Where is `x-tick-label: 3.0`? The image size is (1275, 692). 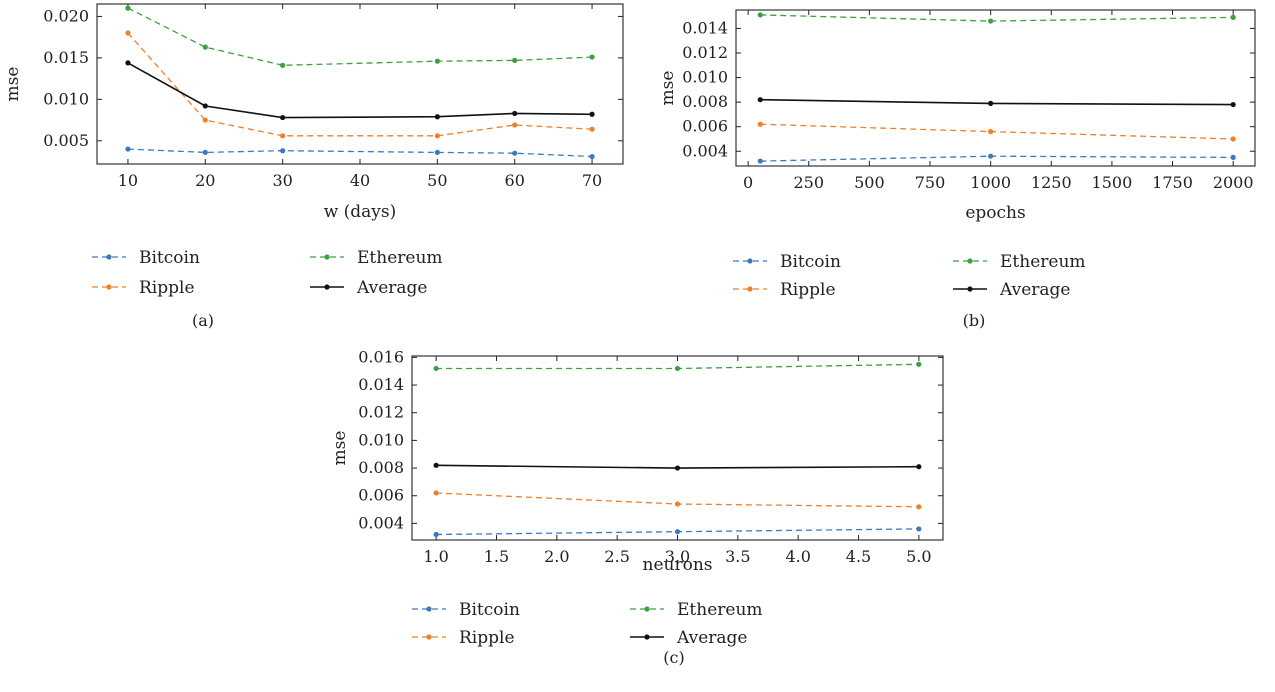
x-tick-label: 3.0 is located at coordinates (677, 556).